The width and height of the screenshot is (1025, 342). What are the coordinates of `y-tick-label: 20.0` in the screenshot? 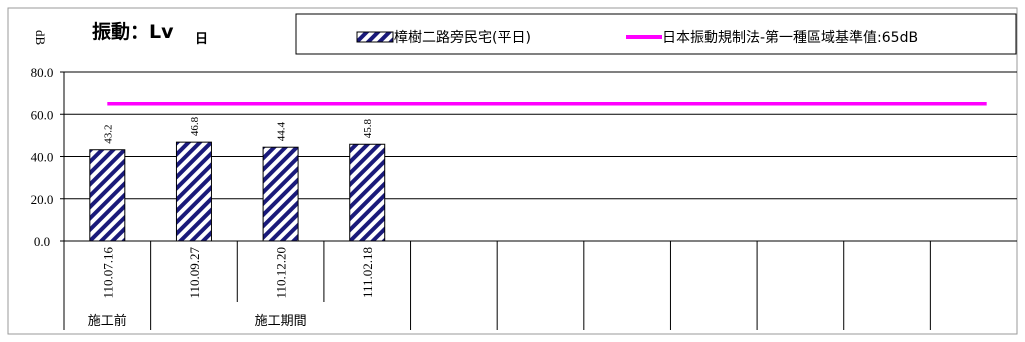 It's located at (42, 199).